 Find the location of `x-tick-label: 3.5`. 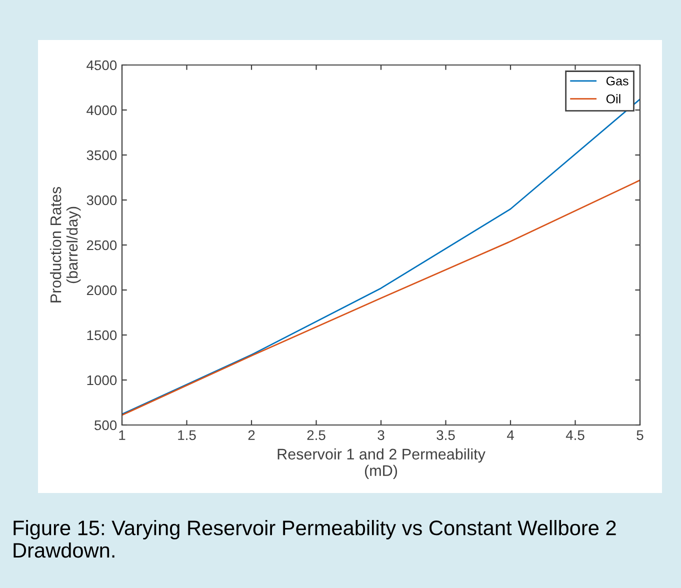

x-tick-label: 3.5 is located at coordinates (445, 435).